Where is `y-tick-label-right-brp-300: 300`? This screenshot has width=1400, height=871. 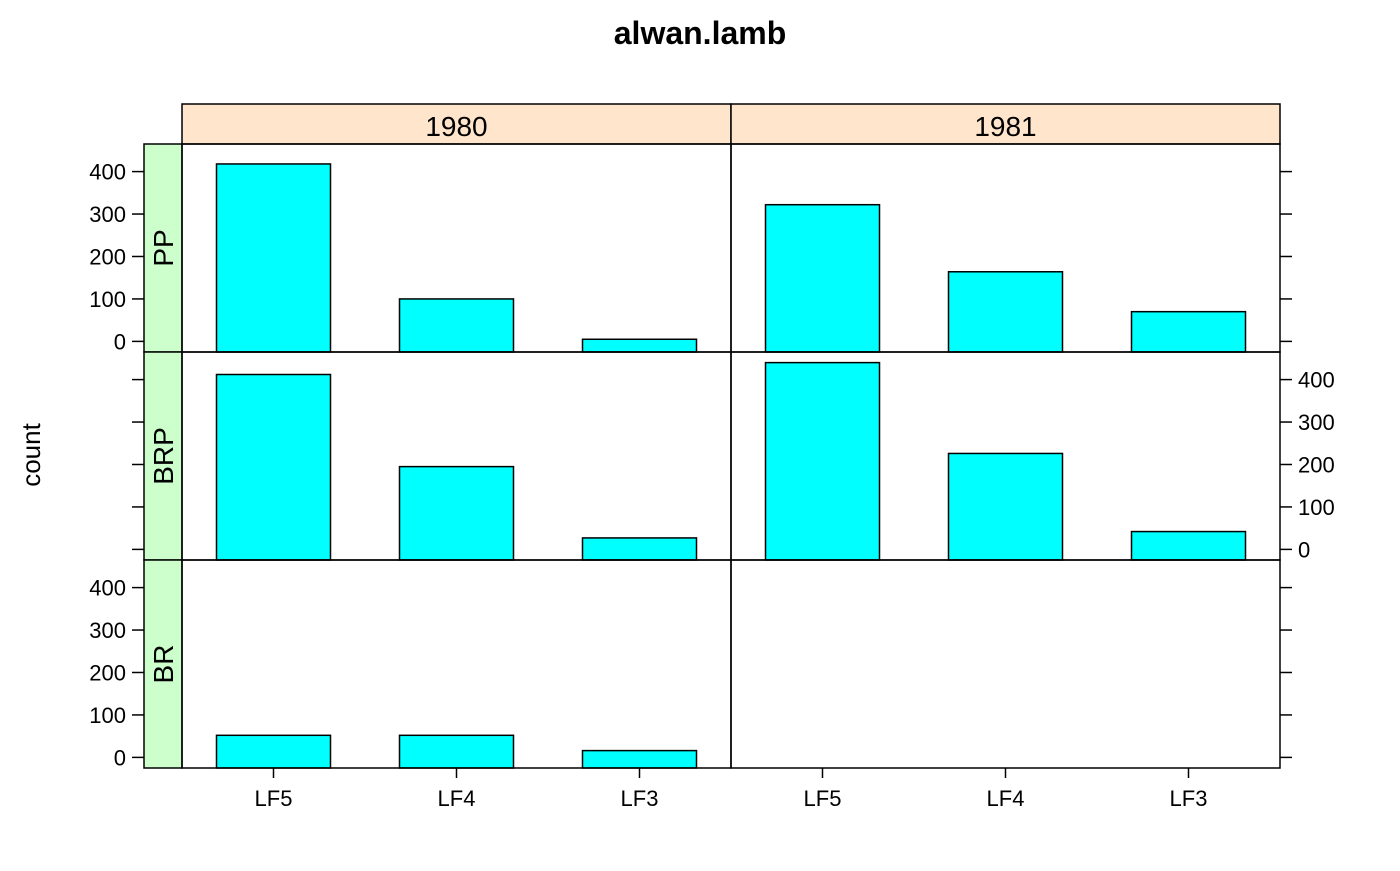 y-tick-label-right-brp-300: 300 is located at coordinates (1316, 422).